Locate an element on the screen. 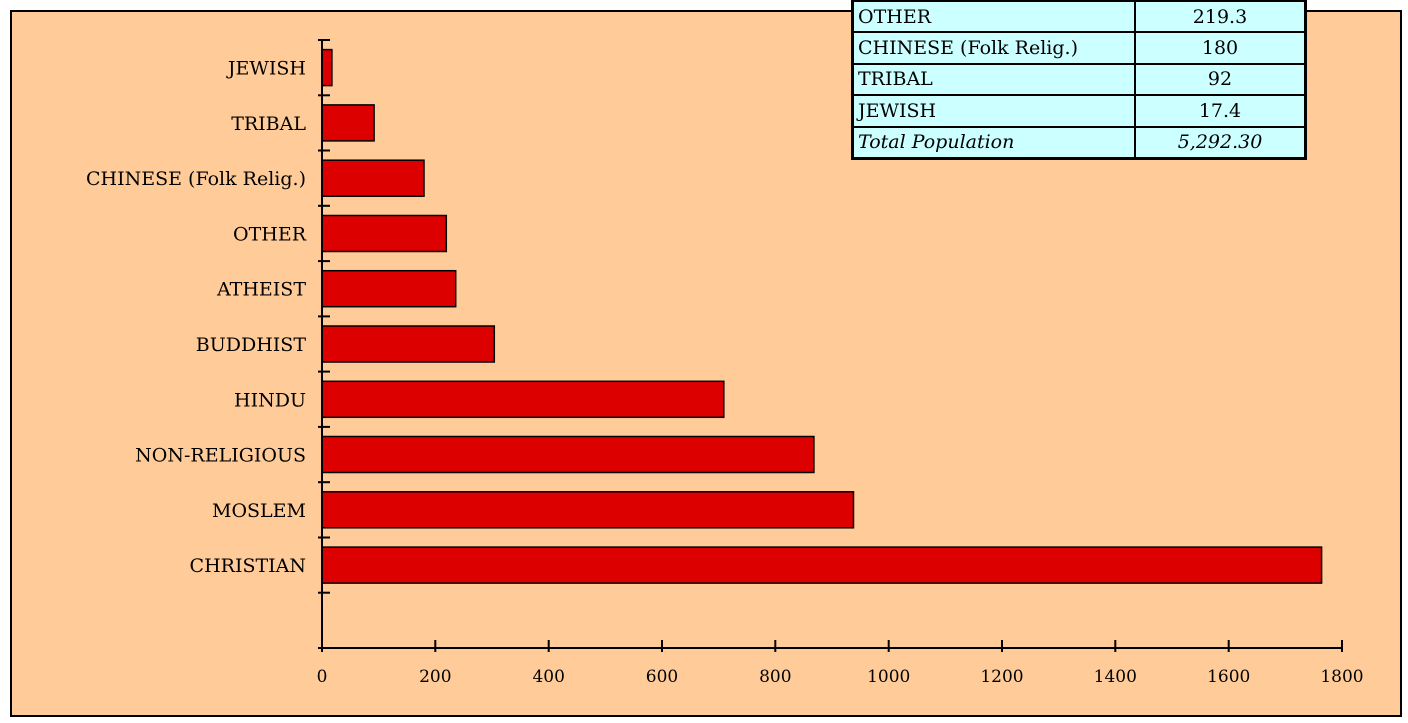 The image size is (1408, 723). total-label: Total Population is located at coordinates (993, 142).